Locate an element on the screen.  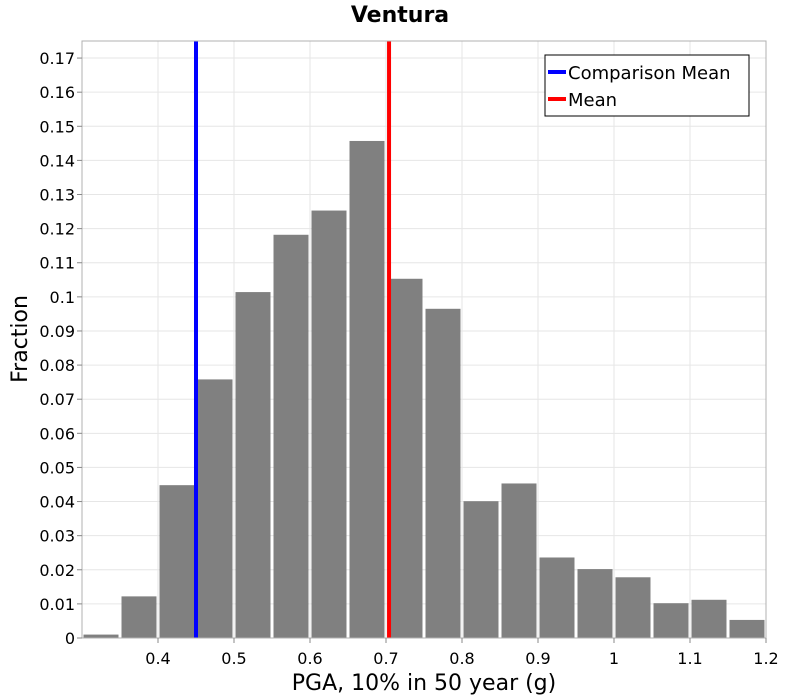
y-tick-label-15: 0.15 is located at coordinates (57, 126).